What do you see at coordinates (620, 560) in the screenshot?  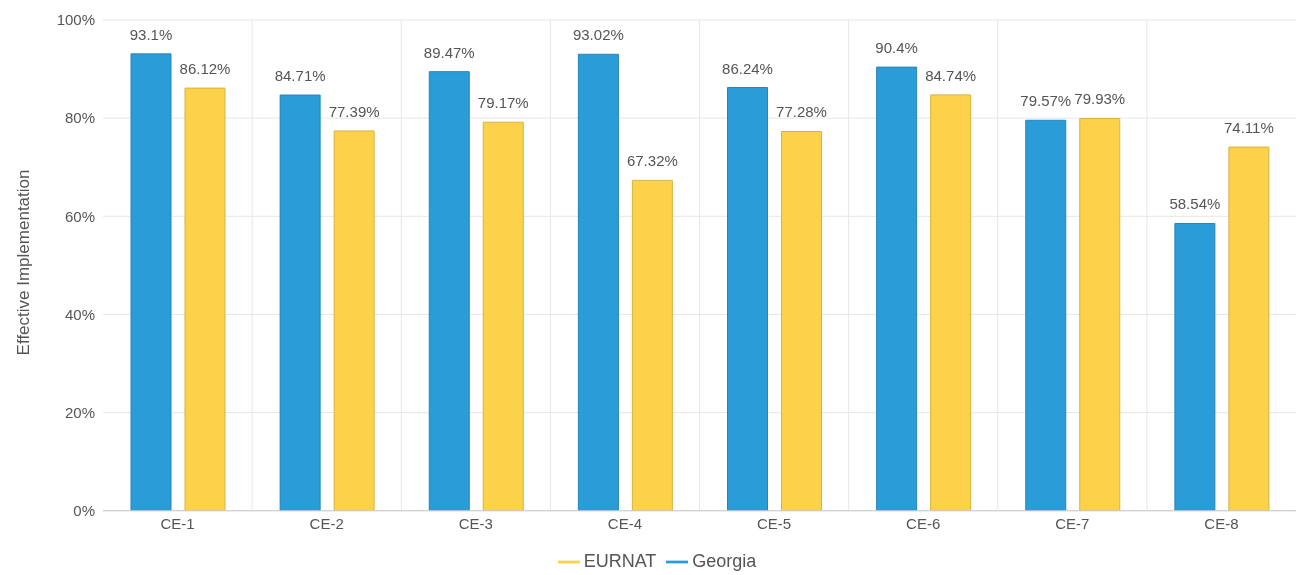 I see `legend-label: EURNAT` at bounding box center [620, 560].